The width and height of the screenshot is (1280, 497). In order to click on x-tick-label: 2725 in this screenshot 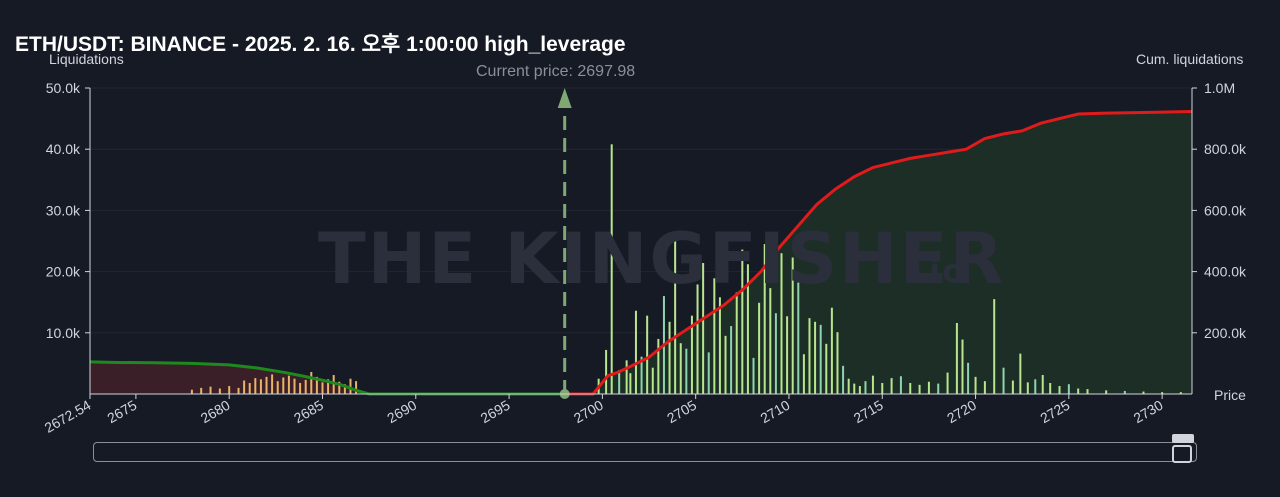, I will do `click(1054, 412)`.